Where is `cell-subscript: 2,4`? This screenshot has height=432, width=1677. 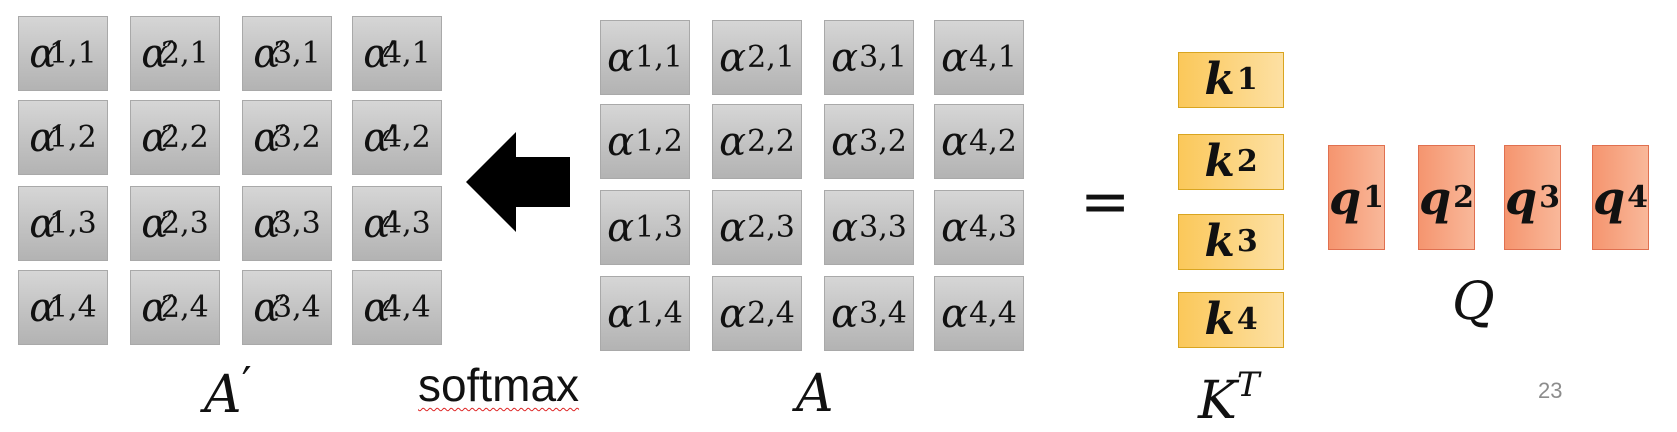 cell-subscript: 2,4 is located at coordinates (771, 313).